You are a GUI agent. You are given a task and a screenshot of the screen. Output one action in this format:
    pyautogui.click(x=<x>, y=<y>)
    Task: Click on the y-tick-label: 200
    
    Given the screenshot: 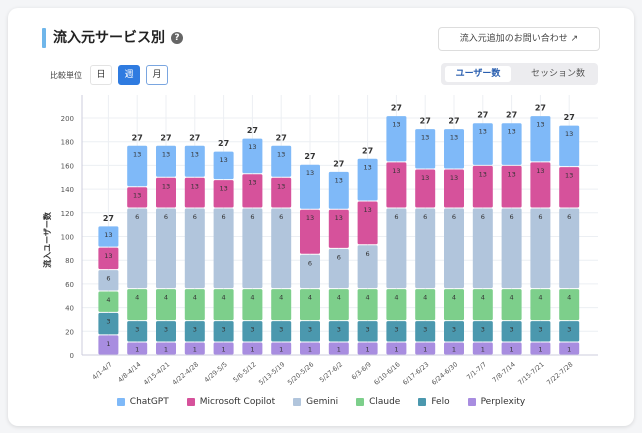 What is the action you would take?
    pyautogui.click(x=67, y=119)
    